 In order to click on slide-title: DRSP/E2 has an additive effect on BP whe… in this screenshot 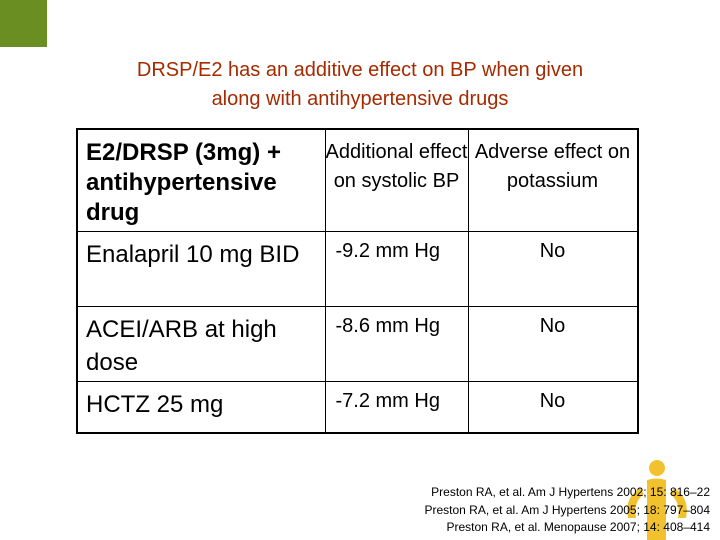, I will do `click(360, 85)`.